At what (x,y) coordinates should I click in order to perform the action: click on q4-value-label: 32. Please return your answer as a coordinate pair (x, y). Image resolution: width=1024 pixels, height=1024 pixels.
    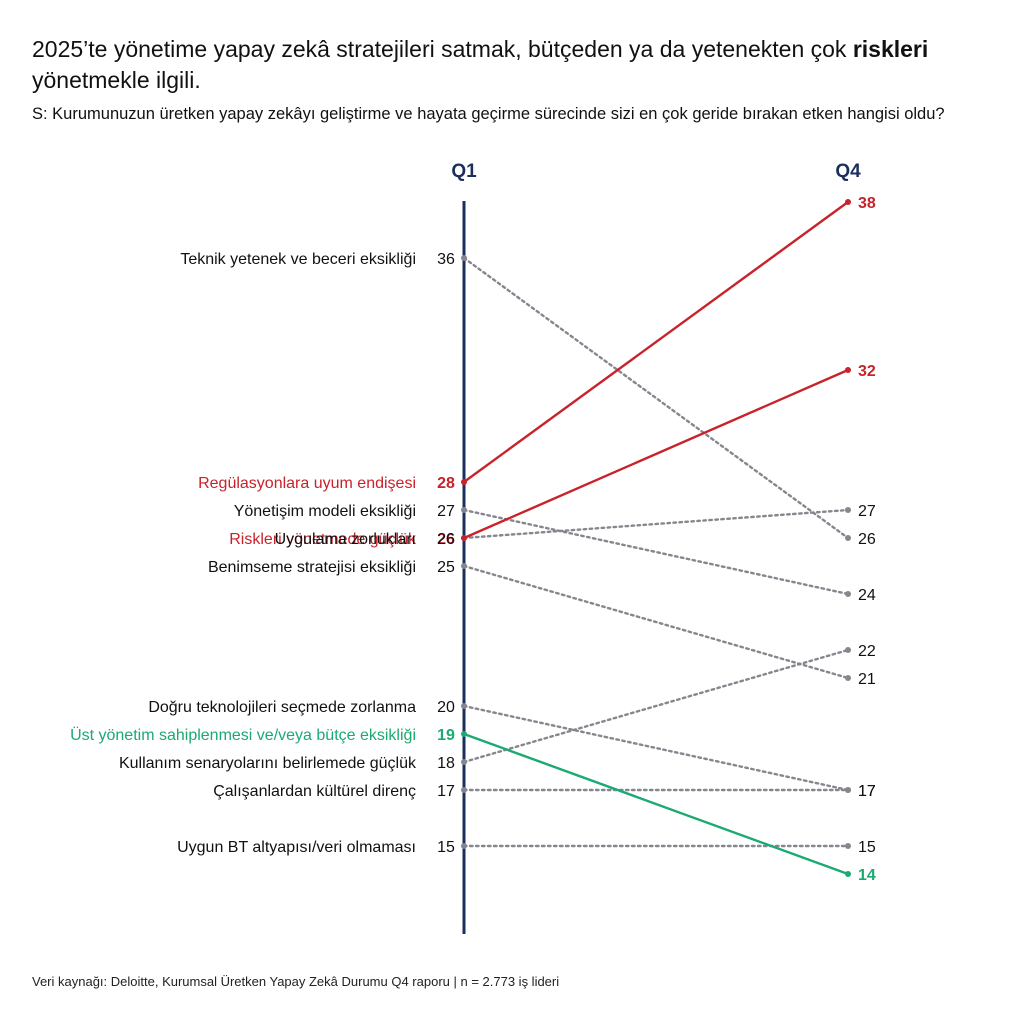
    Looking at the image, I should click on (867, 371).